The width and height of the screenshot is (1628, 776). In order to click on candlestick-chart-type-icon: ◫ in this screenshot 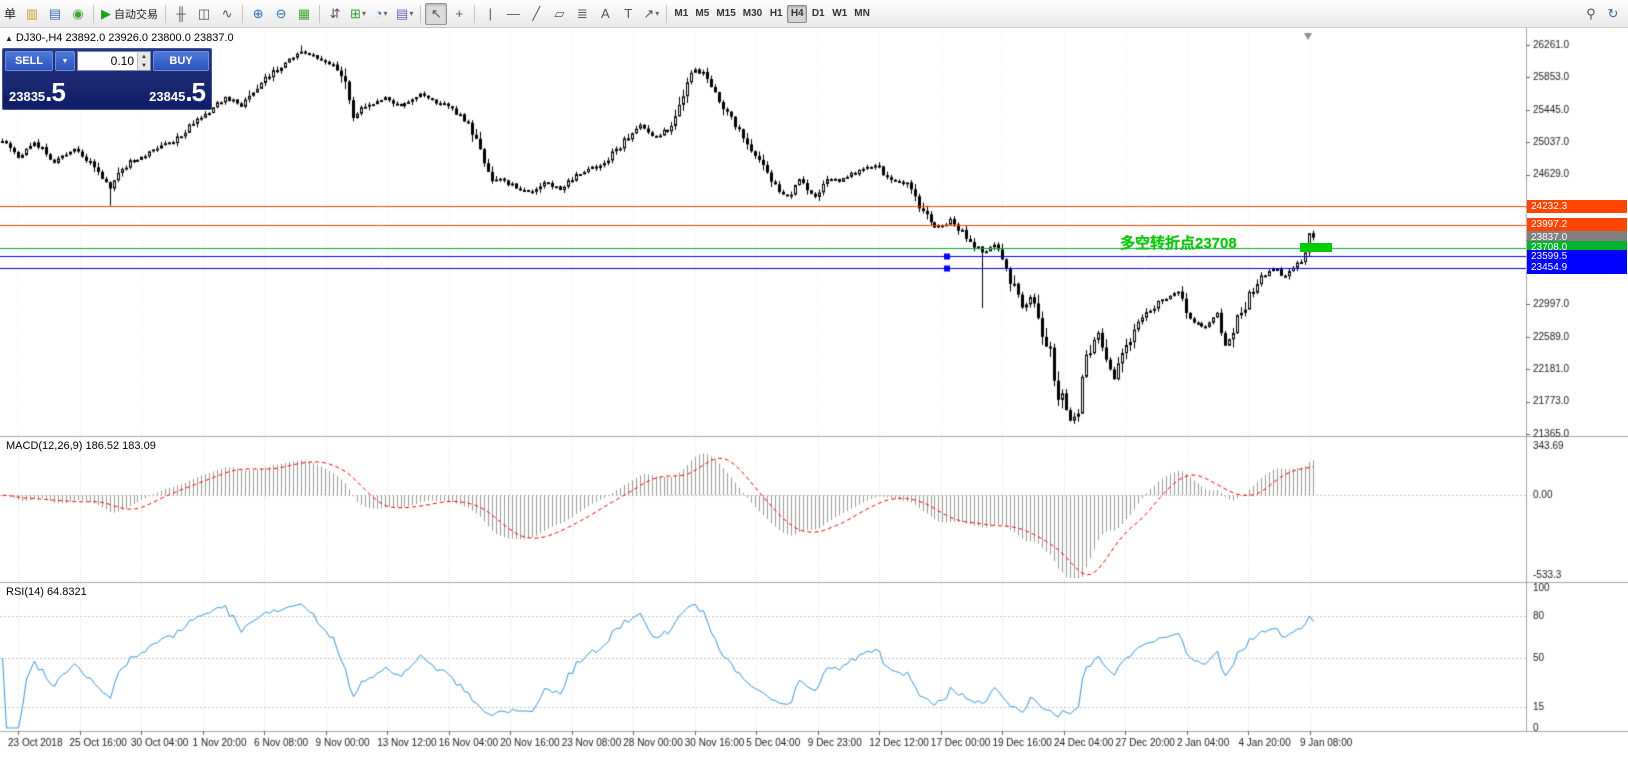, I will do `click(204, 13)`.